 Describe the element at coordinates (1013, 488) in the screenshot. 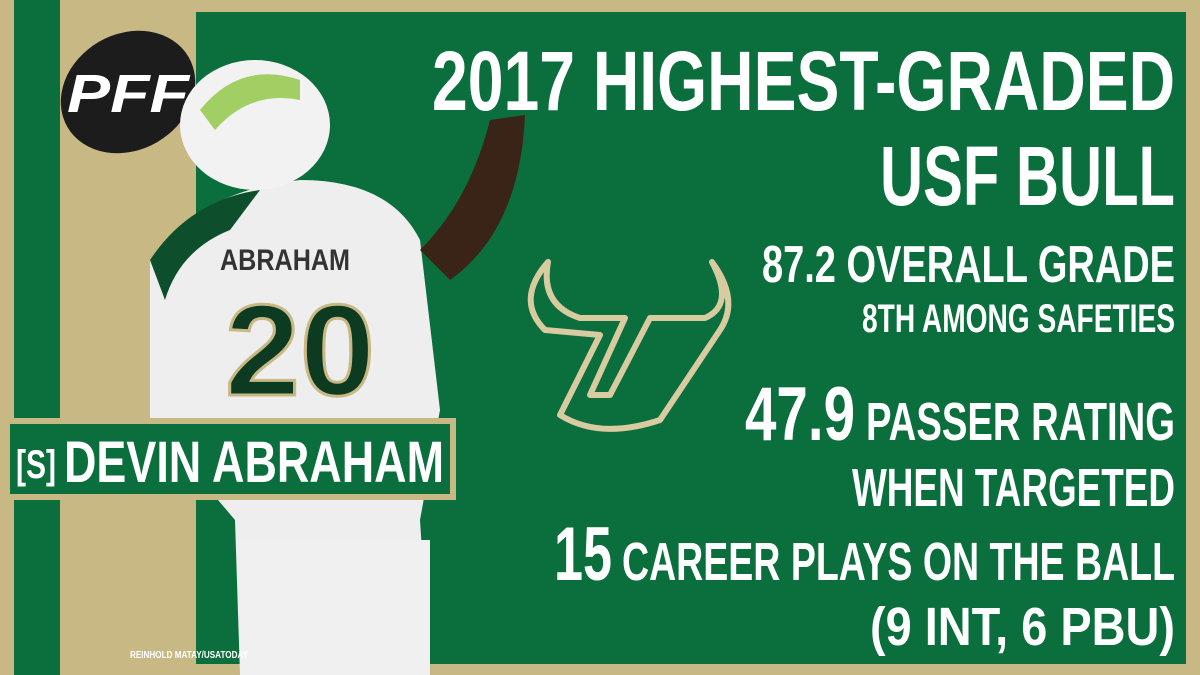

I see `stat-rating-detail: WHEN TARGETED` at that location.